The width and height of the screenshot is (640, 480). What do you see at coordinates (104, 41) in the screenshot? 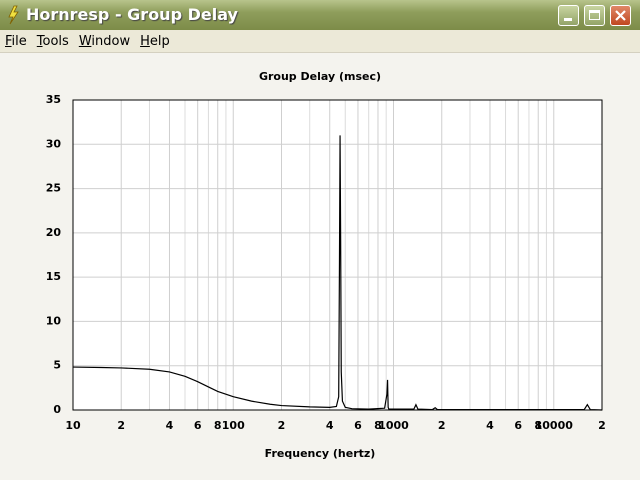
I see `menu-item: Window` at bounding box center [104, 41].